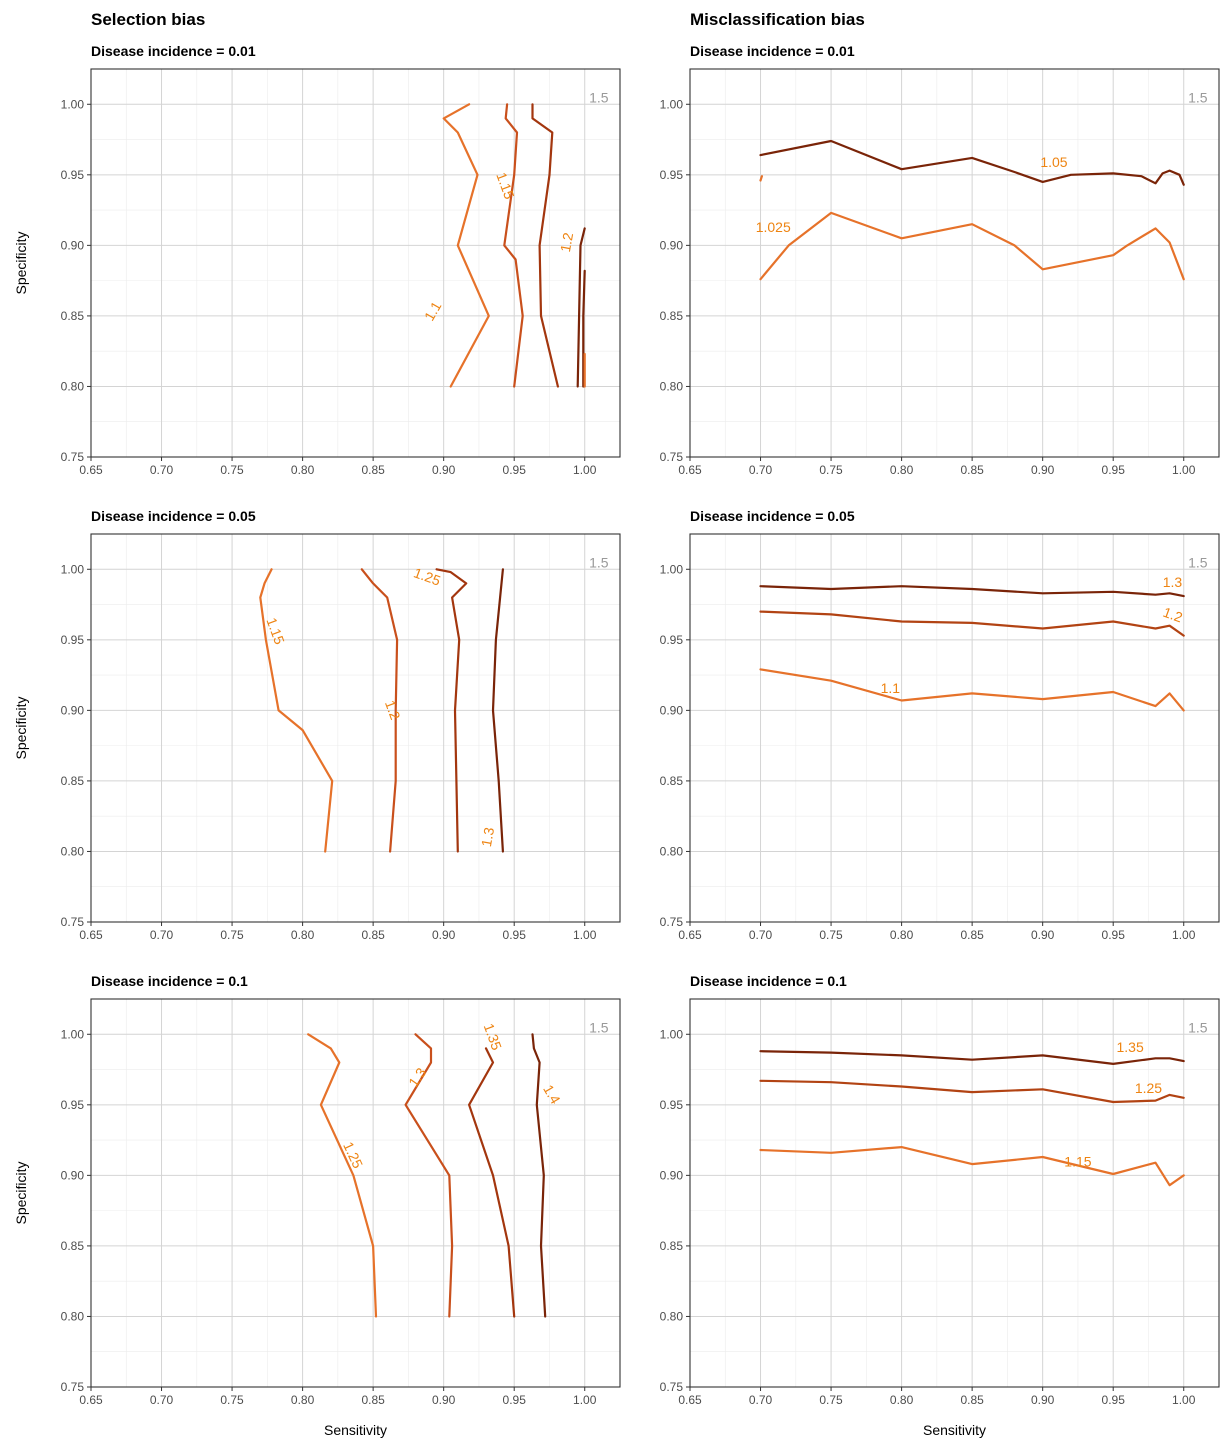 This screenshot has height=1440, width=1224. What do you see at coordinates (777, 19) in the screenshot?
I see `column-title-misclassification-bias: Misclassification bias` at bounding box center [777, 19].